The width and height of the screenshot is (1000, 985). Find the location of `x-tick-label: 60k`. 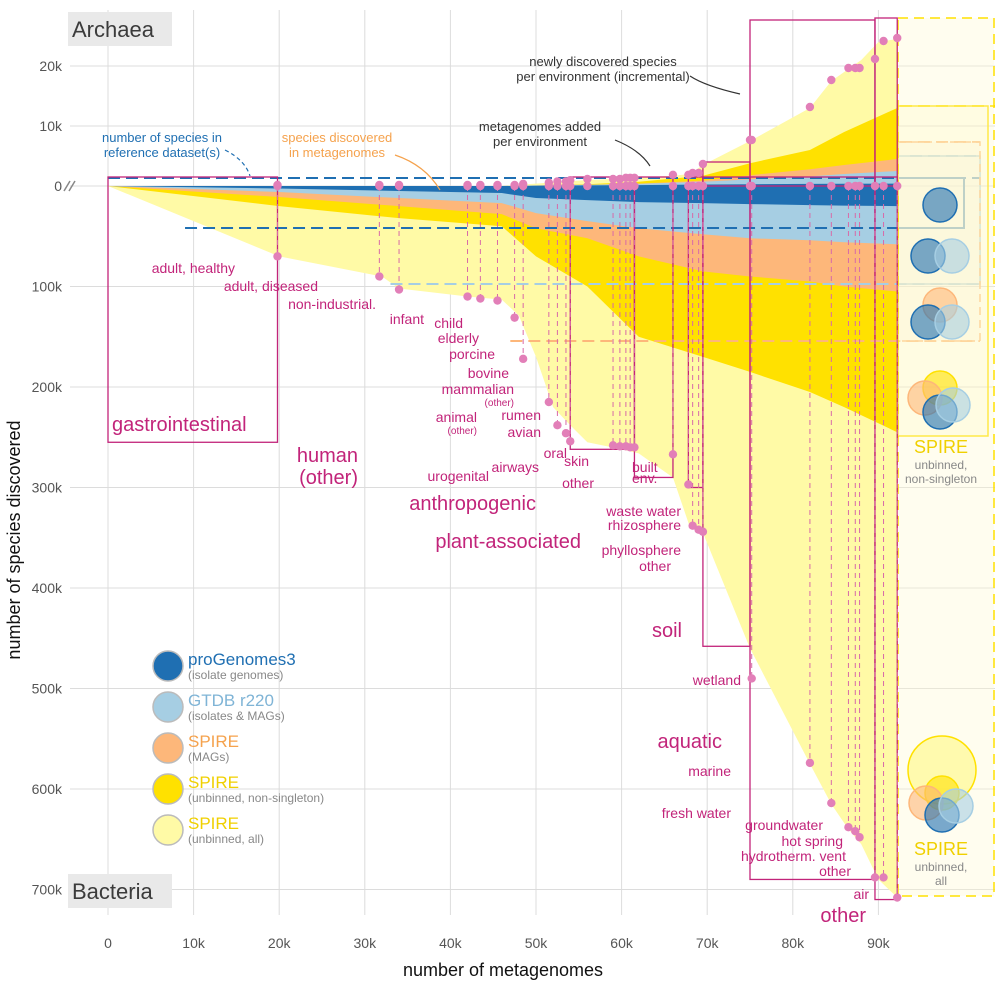

x-tick-label: 60k is located at coordinates (622, 943).